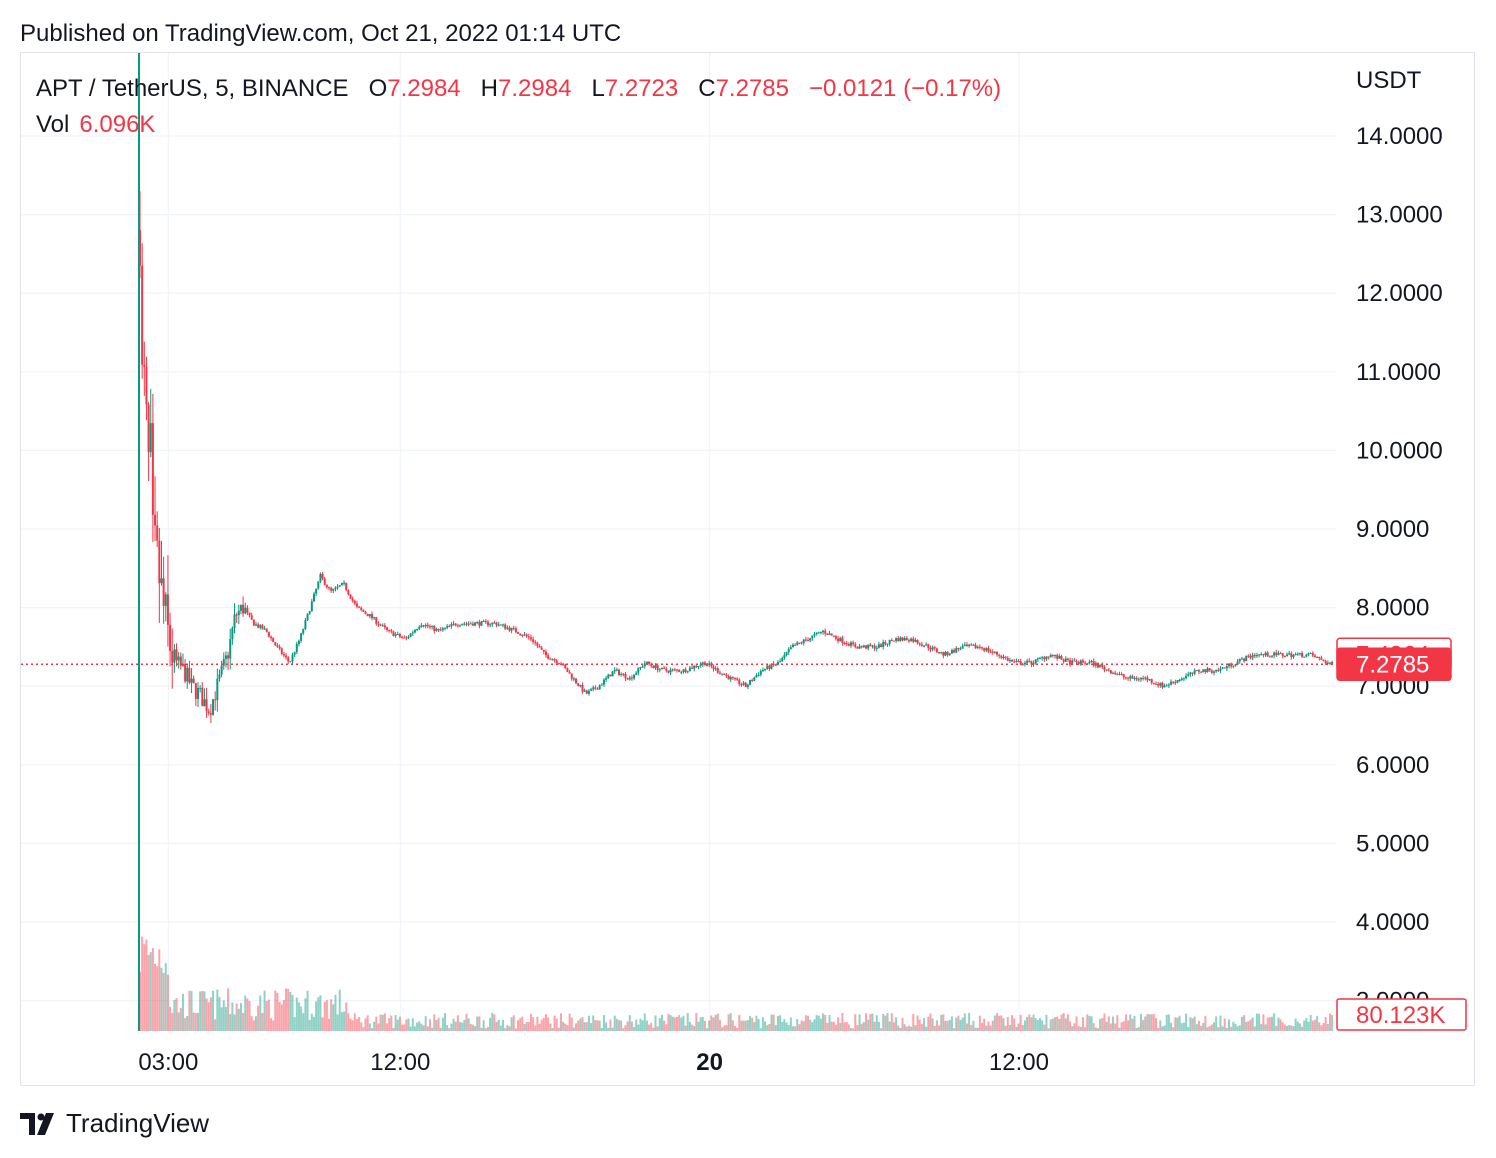 The width and height of the screenshot is (1496, 1158). Describe the element at coordinates (95, 125) in the screenshot. I see `volume-legend: Vol 6.096K` at that location.